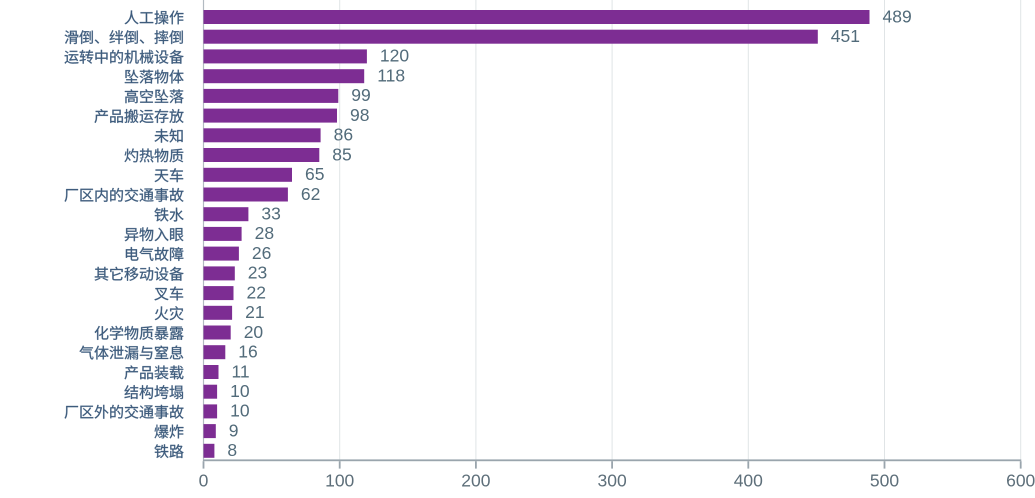 This screenshot has height=498, width=1035. What do you see at coordinates (314, 174) in the screenshot?
I see `svg-text: 65` at bounding box center [314, 174].